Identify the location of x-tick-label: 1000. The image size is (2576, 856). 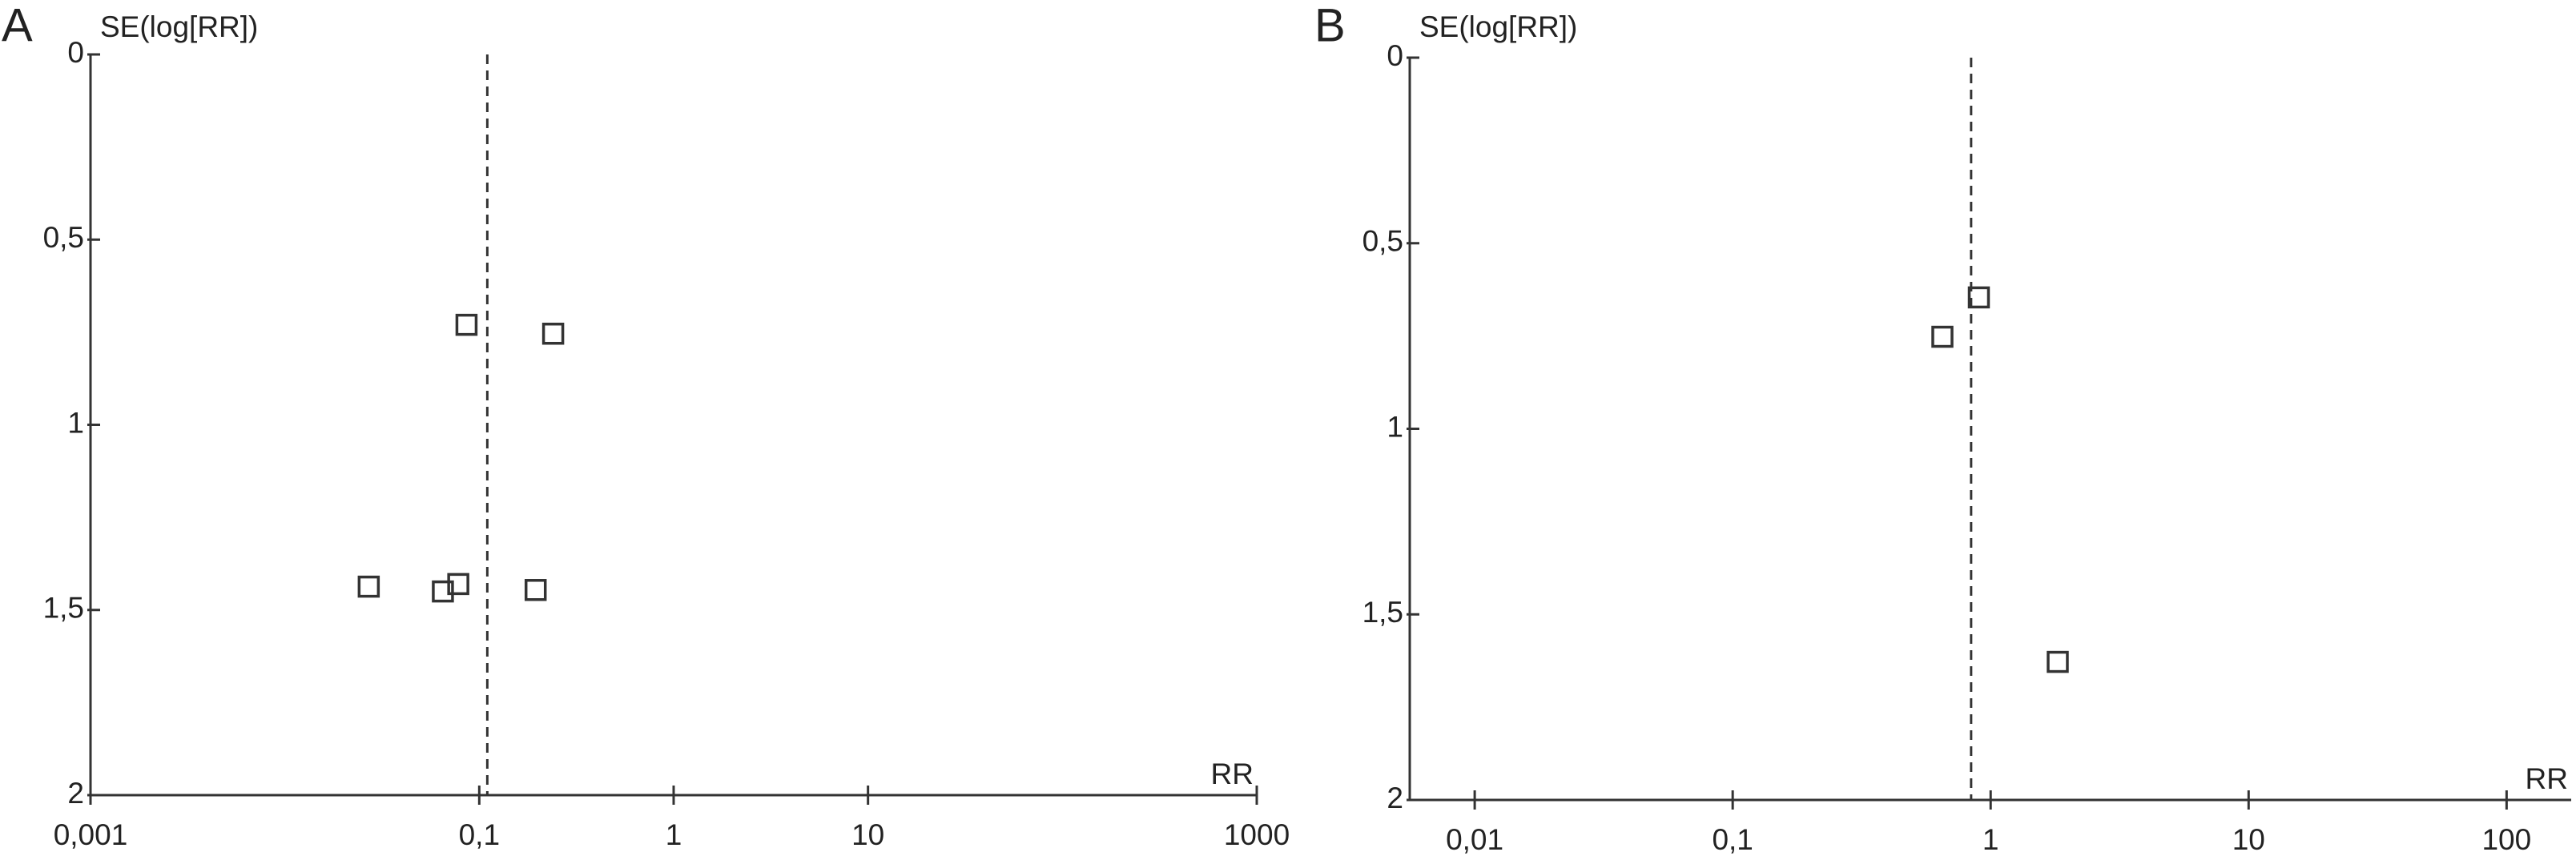
(1257, 834).